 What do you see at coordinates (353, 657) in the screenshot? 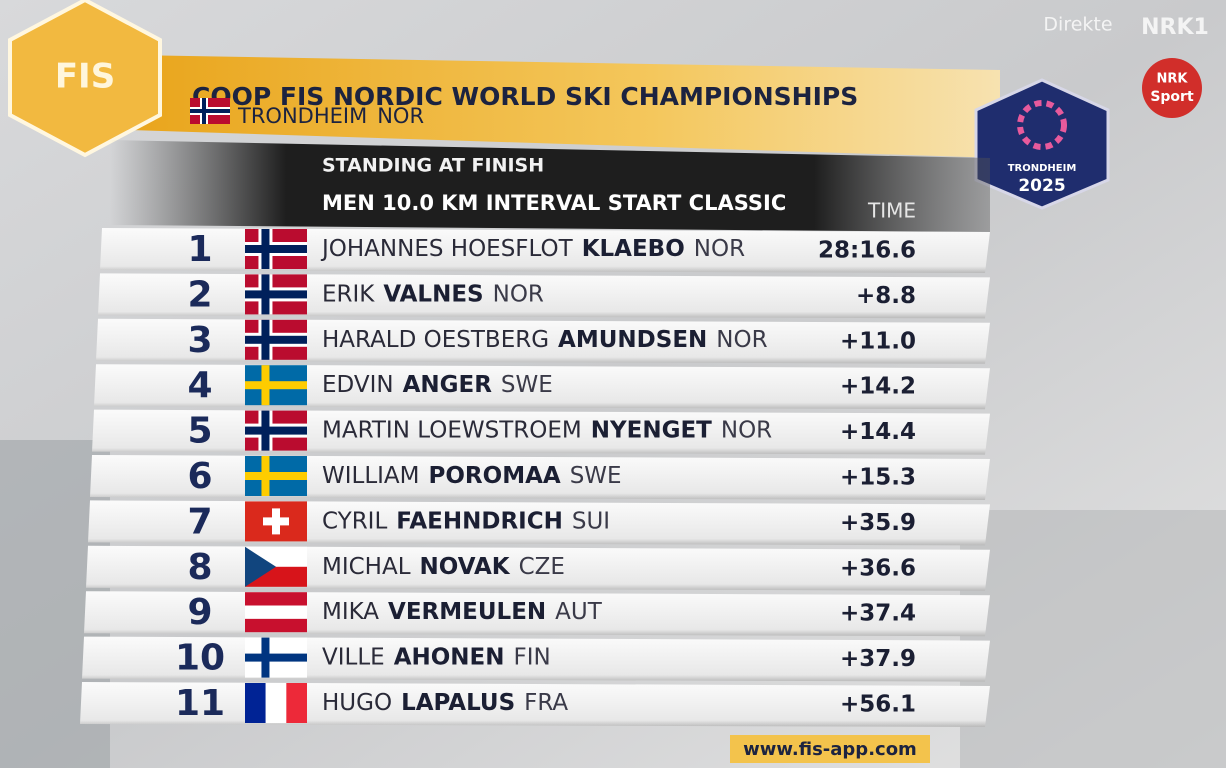
I see `first-name: VILLE` at bounding box center [353, 657].